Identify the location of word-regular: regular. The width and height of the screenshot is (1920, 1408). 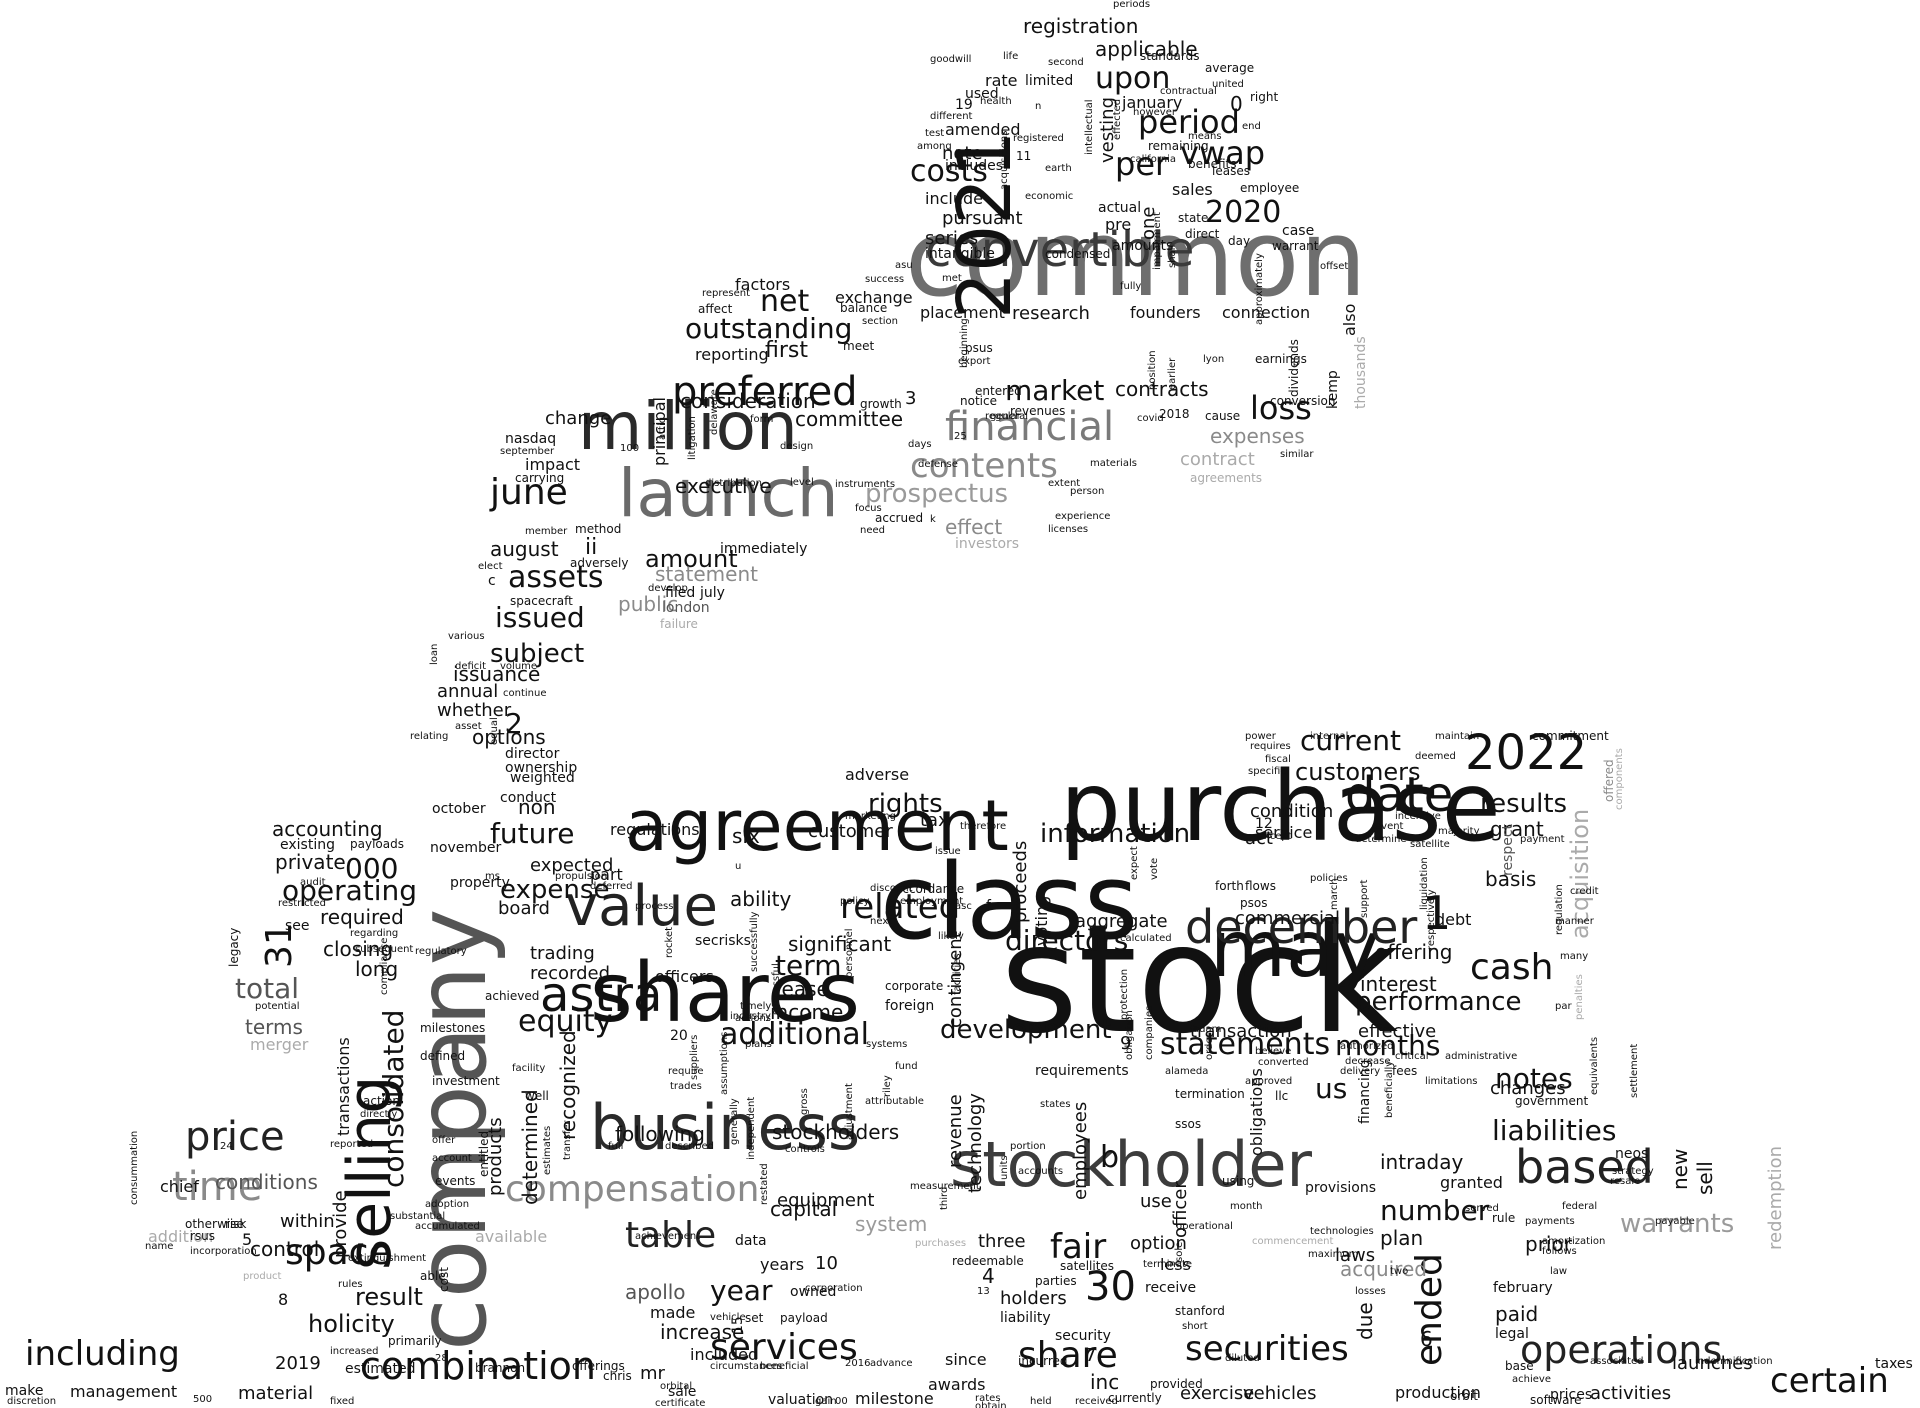
(1003, 416).